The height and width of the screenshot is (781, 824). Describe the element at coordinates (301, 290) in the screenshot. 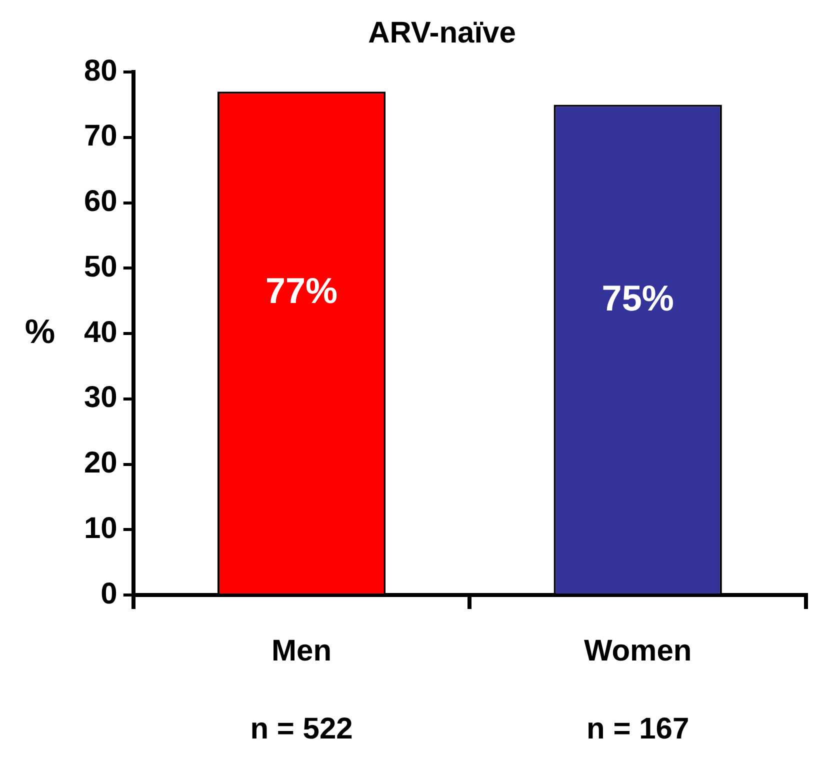

I see `data-label: 77%` at that location.